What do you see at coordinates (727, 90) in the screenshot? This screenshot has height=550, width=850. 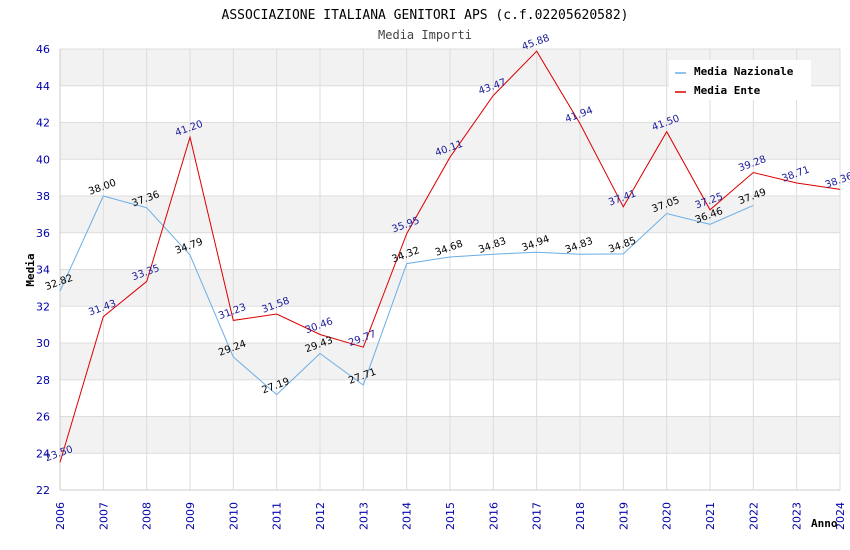 I see `legend-label-ente: Media Ente` at bounding box center [727, 90].